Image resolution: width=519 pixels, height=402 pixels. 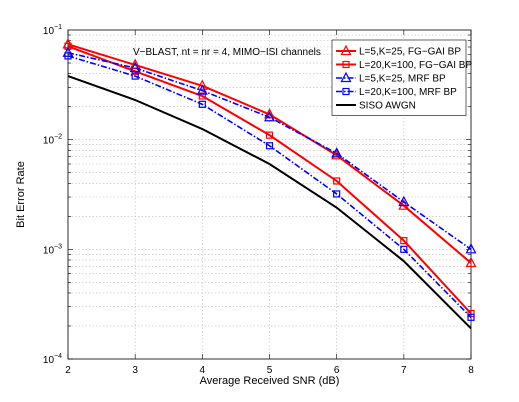 I want to click on legend-label: SISO AWGN, so click(x=387, y=106).